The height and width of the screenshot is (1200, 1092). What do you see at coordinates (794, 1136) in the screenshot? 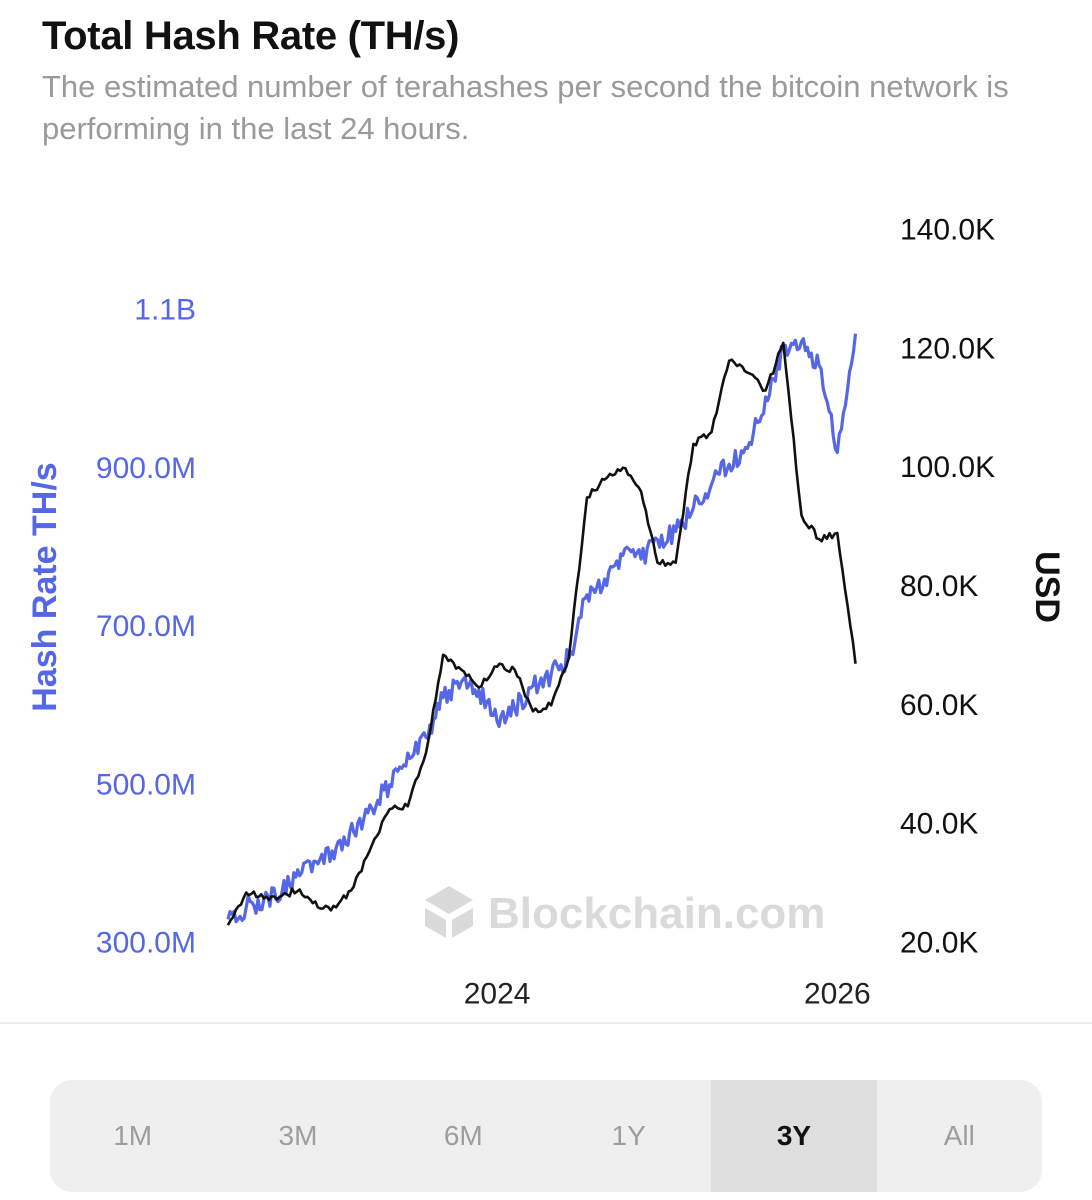
I see `range-tab-3y: 3Y` at bounding box center [794, 1136].